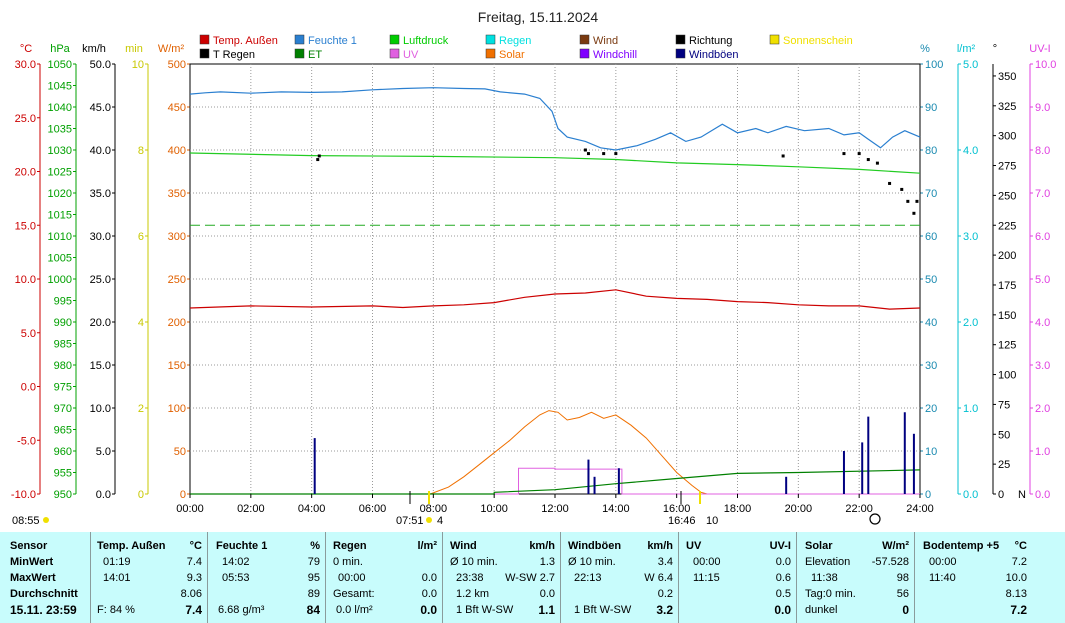  What do you see at coordinates (434, 509) in the screenshot?
I see `x-label-4: 08:00` at bounding box center [434, 509].